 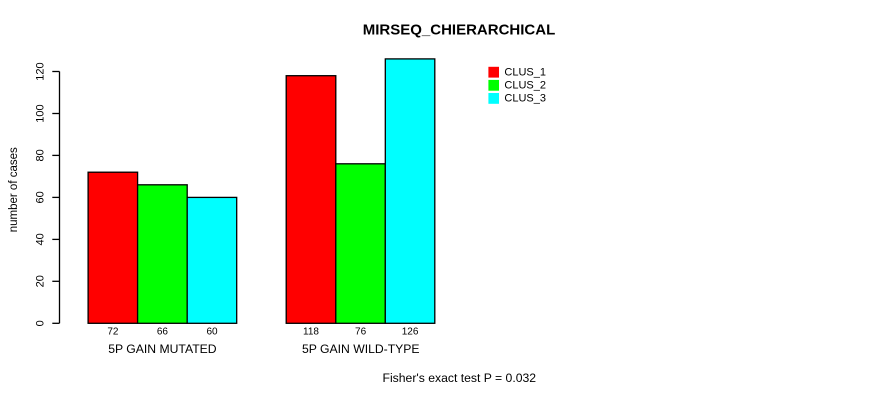 What do you see at coordinates (14, 189) in the screenshot?
I see `svg-text: number of cases` at bounding box center [14, 189].